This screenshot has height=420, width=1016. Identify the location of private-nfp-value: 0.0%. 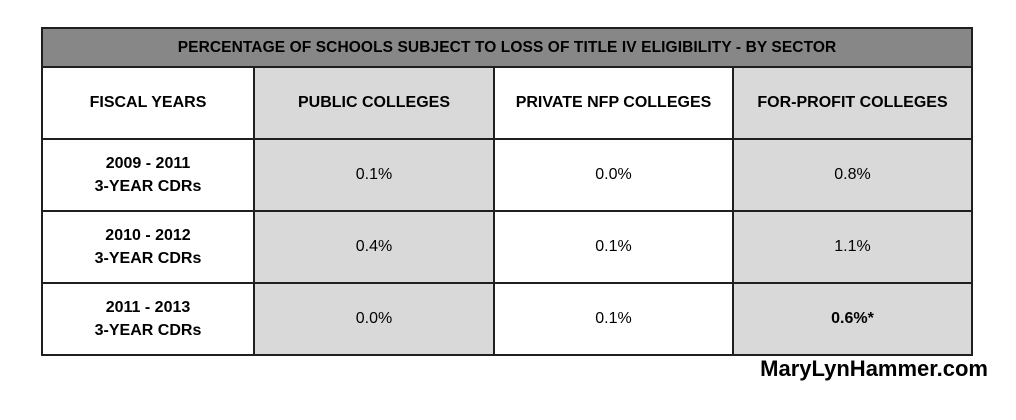
(613, 175).